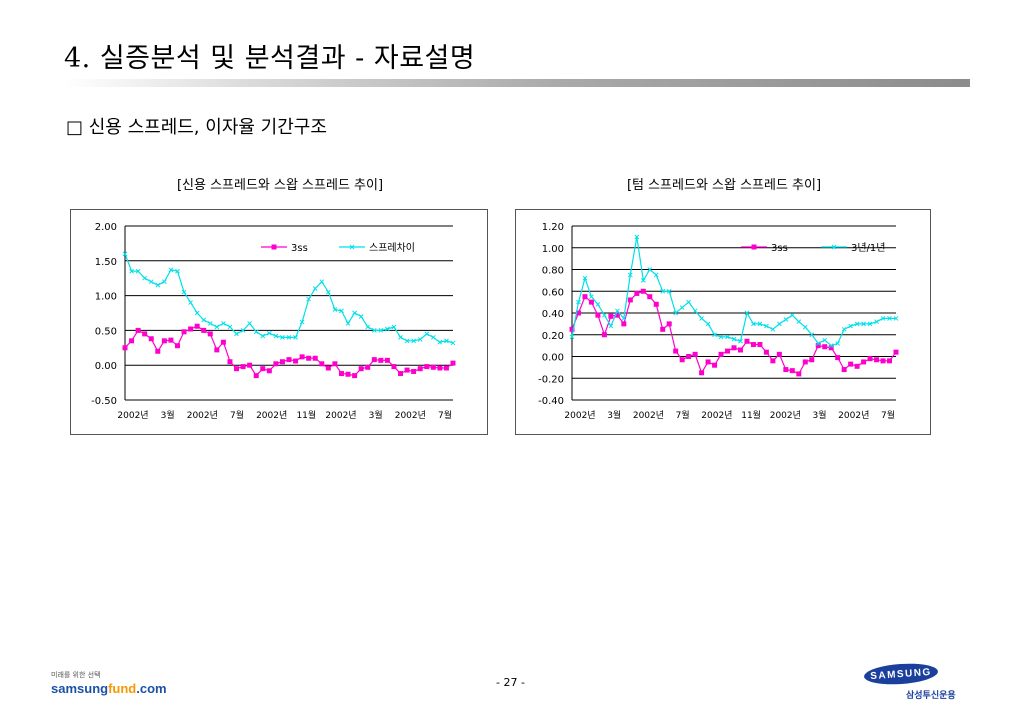 The height and width of the screenshot is (708, 1023). I want to click on footer-tagline: 미래를 위한 선택, so click(76, 675).